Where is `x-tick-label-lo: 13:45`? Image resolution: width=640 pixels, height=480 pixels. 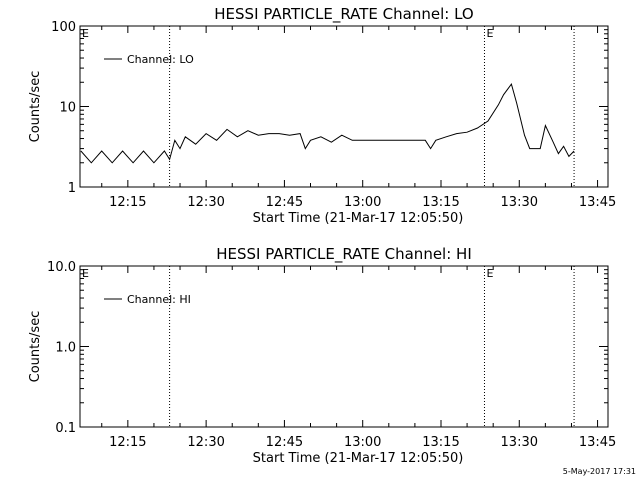 x-tick-label-lo: 13:45 is located at coordinates (597, 202).